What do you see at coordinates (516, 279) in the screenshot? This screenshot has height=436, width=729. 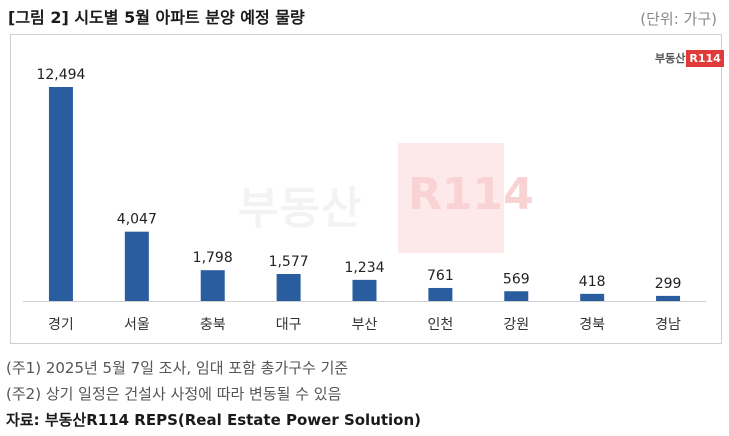 I see `value-label-7: 569` at bounding box center [516, 279].